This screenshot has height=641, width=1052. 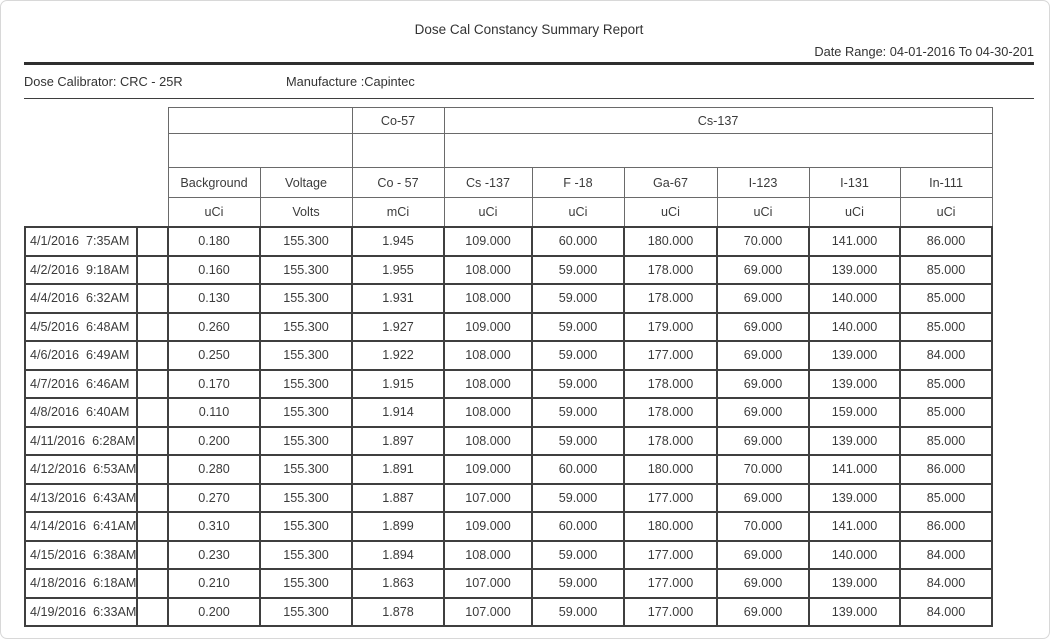 I want to click on row-datetime: 4/5/2016 6:48AM, so click(x=81, y=326).